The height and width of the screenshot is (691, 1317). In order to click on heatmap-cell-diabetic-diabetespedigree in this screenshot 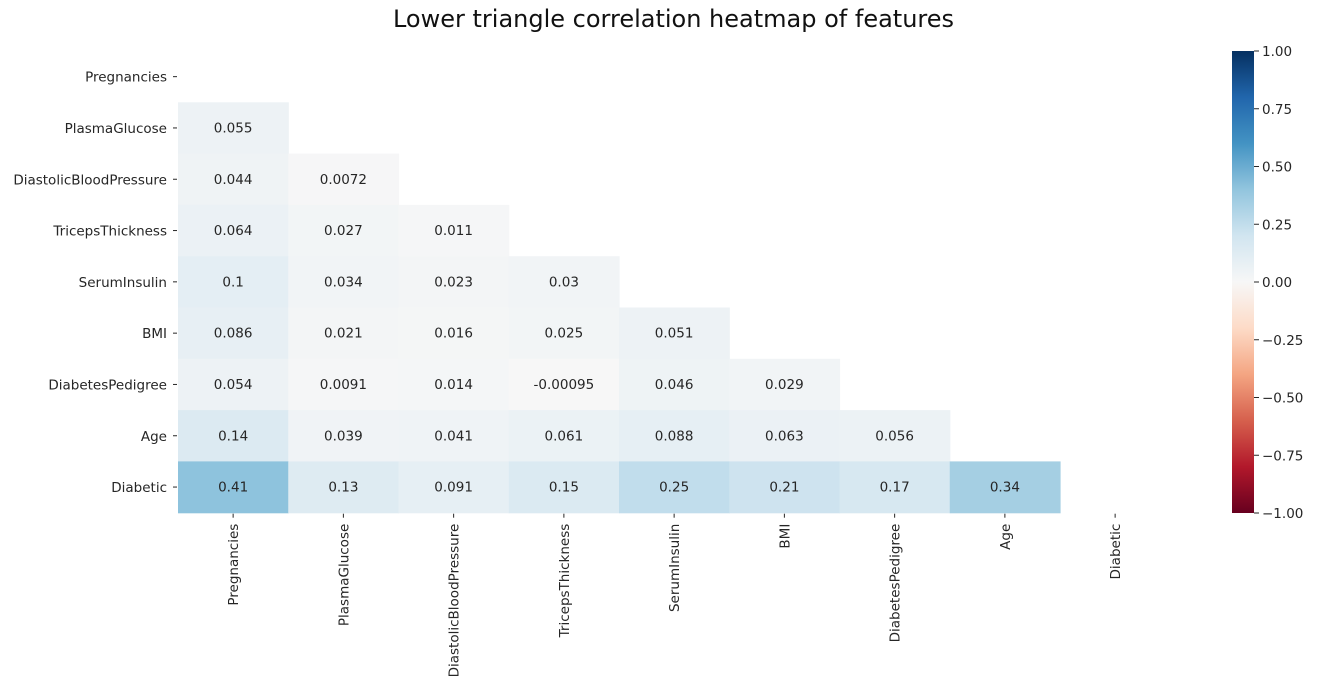, I will do `click(895, 487)`.